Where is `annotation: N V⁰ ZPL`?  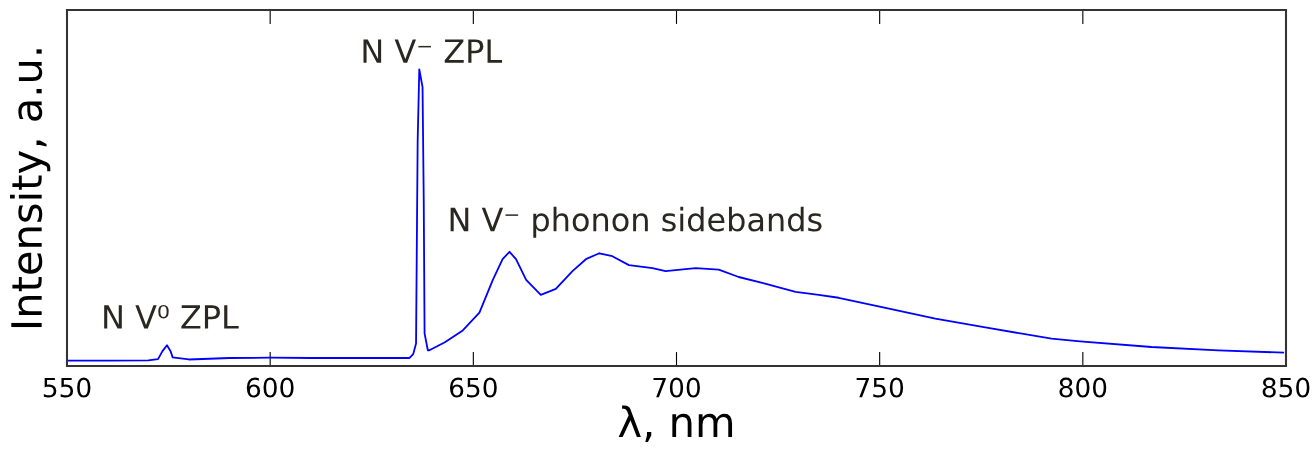
annotation: N V⁰ ZPL is located at coordinates (171, 316).